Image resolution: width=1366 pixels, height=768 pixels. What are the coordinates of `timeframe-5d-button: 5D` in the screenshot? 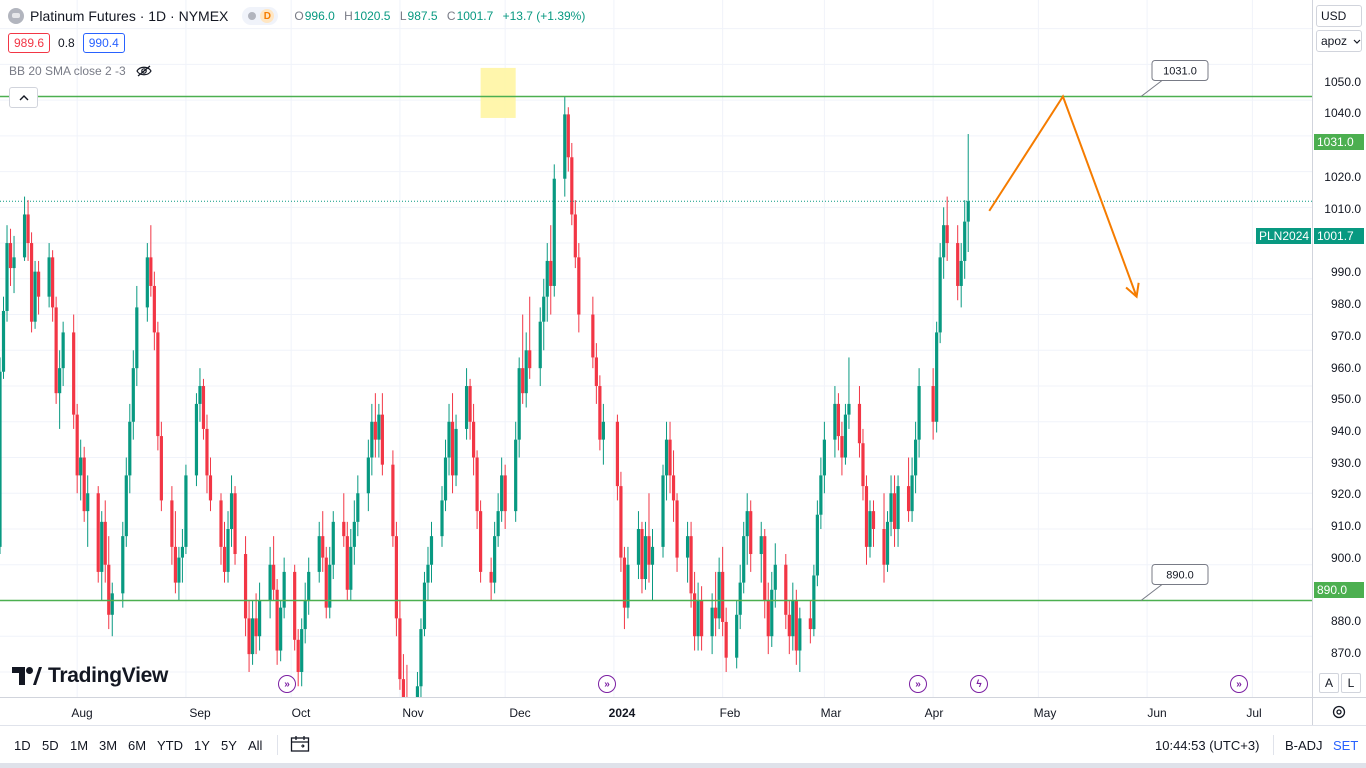 It's located at (50, 745).